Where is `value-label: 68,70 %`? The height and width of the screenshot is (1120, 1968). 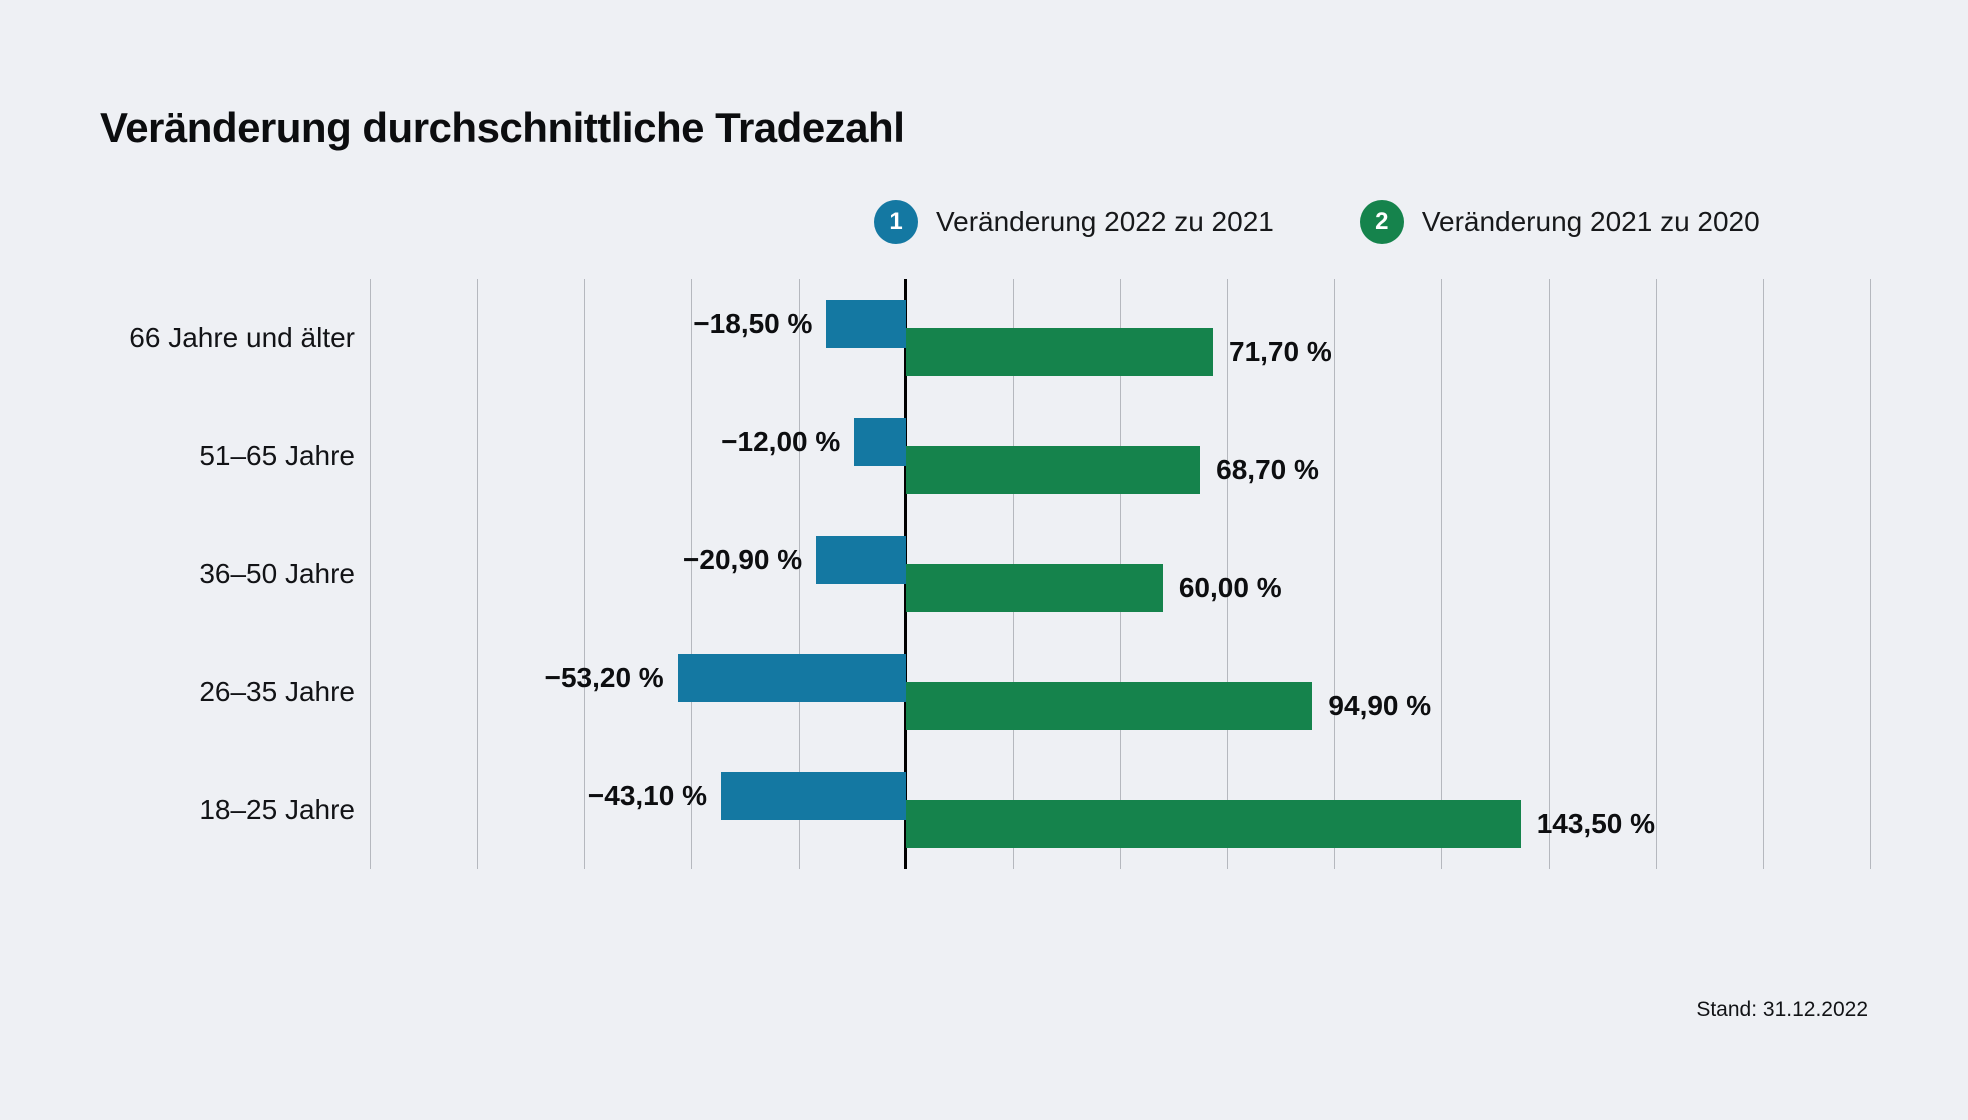 value-label: 68,70 % is located at coordinates (1267, 469).